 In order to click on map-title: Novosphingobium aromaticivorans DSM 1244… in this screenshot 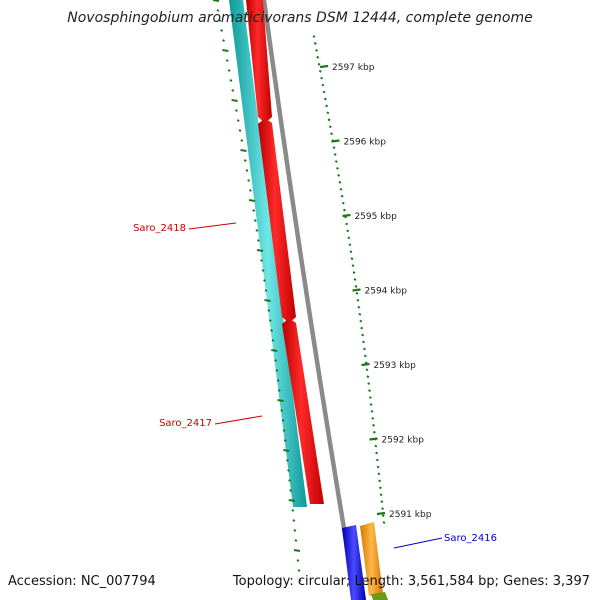, I will do `click(300, 18)`.